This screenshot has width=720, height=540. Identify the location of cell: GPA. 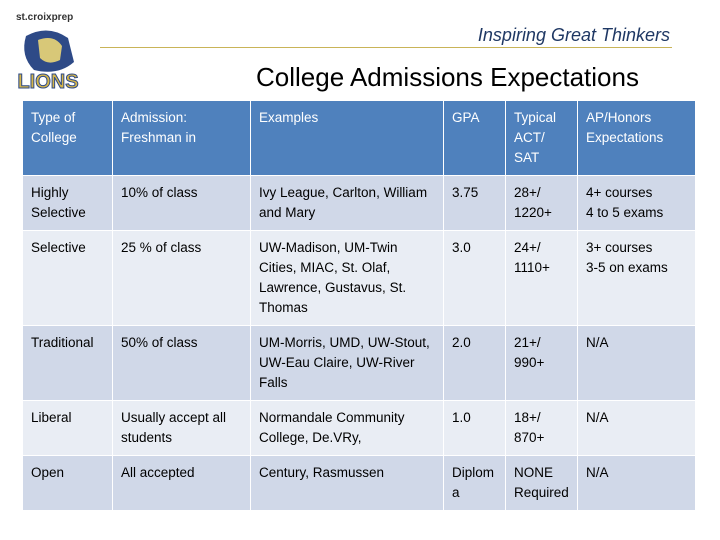
(474, 138).